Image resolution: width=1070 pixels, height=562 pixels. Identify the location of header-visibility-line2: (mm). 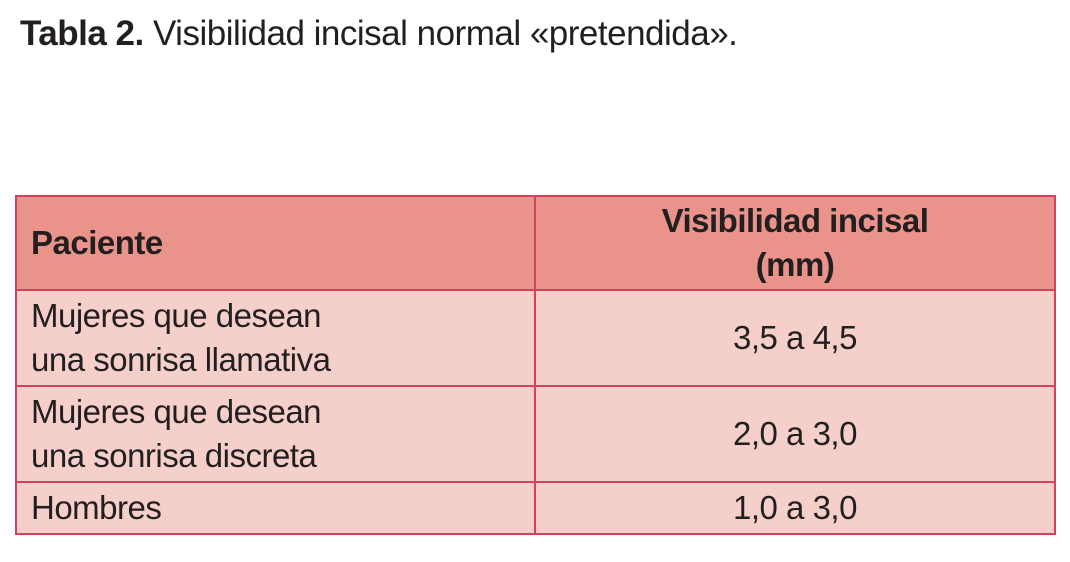
(795, 264).